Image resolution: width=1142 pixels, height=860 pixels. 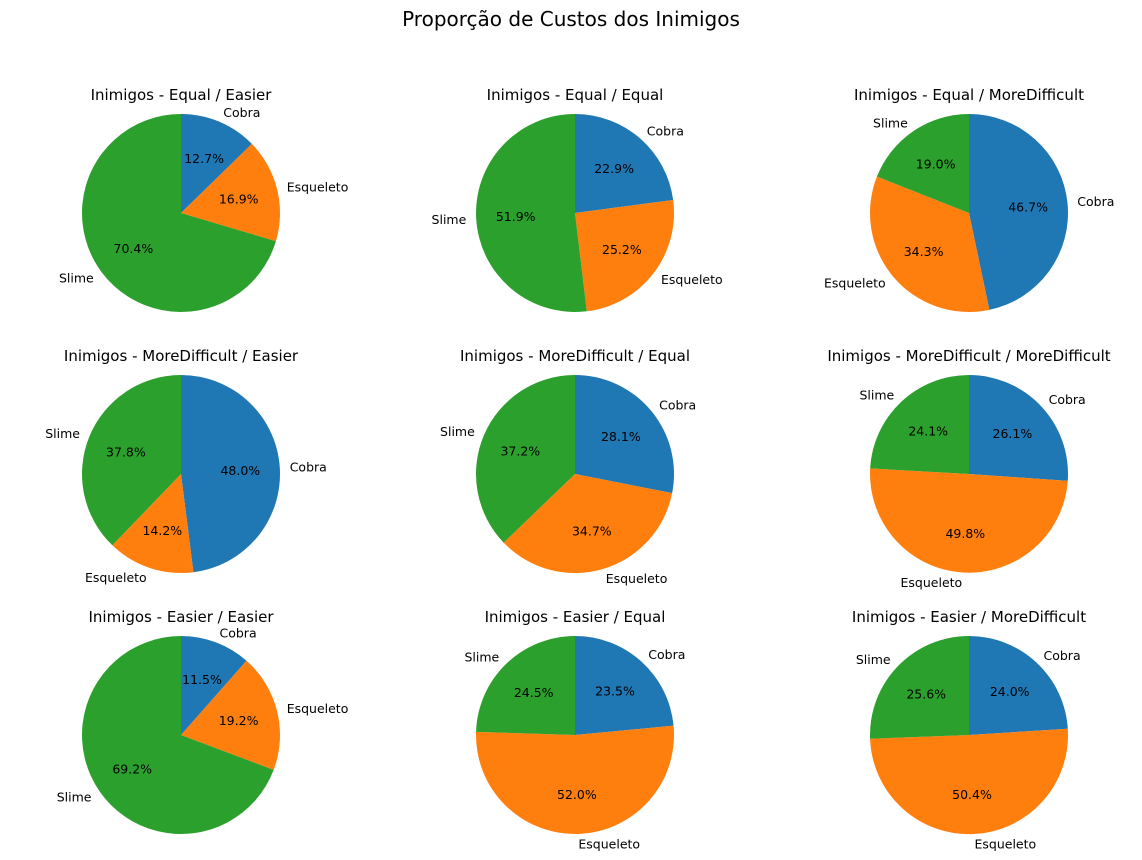 What do you see at coordinates (965, 533) in the screenshot?
I see `pie-percent-label: 49.8%` at bounding box center [965, 533].